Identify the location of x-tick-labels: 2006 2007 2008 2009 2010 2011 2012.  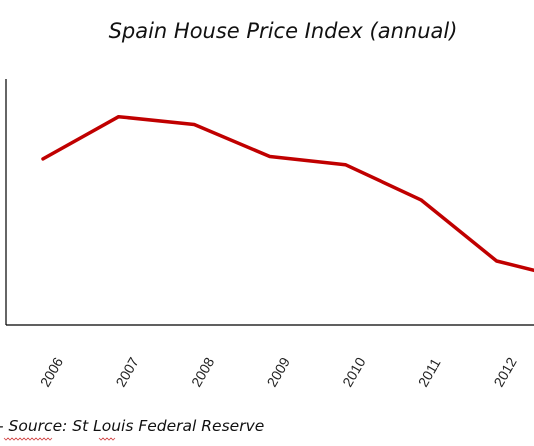
(278, 371).